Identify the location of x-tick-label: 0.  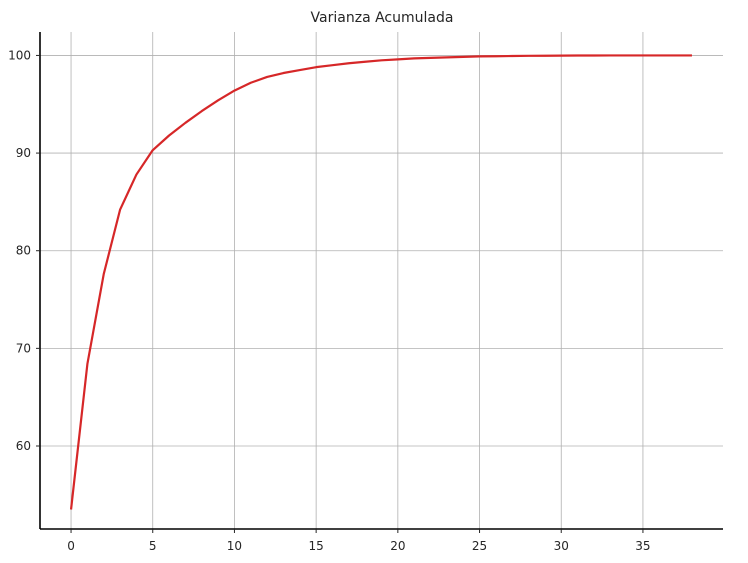
(71, 546).